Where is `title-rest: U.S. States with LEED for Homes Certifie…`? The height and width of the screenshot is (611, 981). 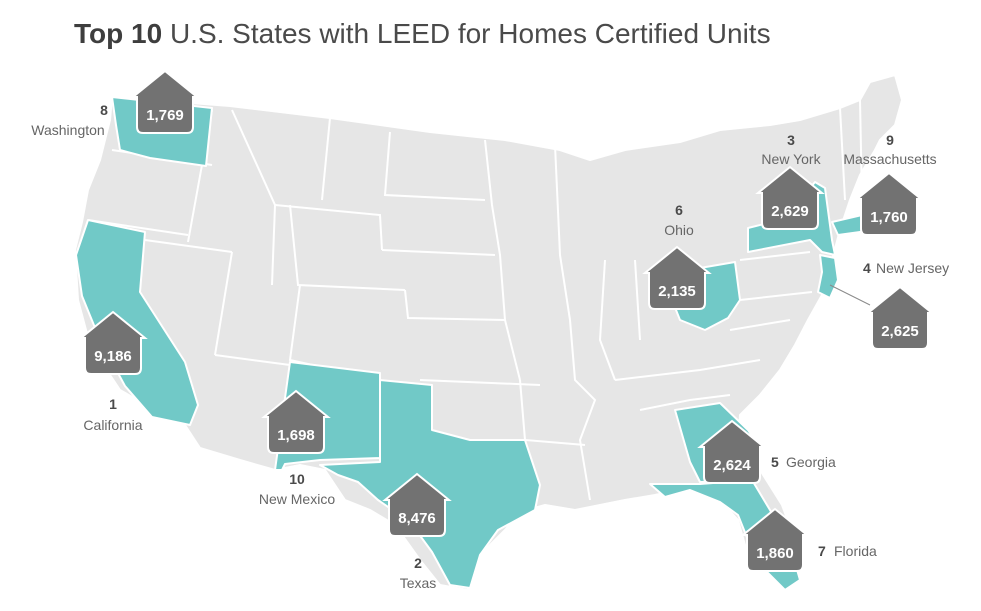
title-rest: U.S. States with LEED for Homes Certifie… is located at coordinates (470, 33).